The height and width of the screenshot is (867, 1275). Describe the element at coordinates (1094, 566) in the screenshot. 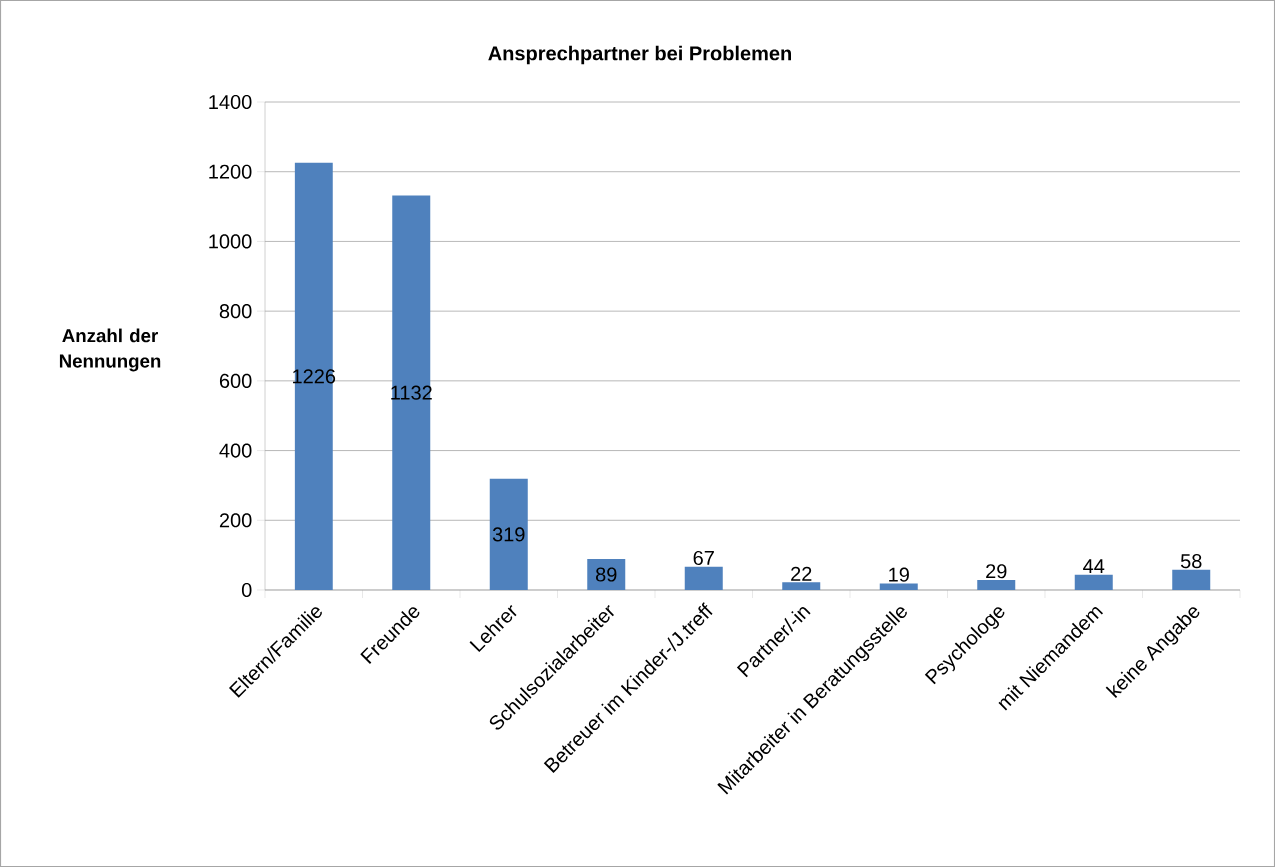

I see `data-label: 44` at that location.